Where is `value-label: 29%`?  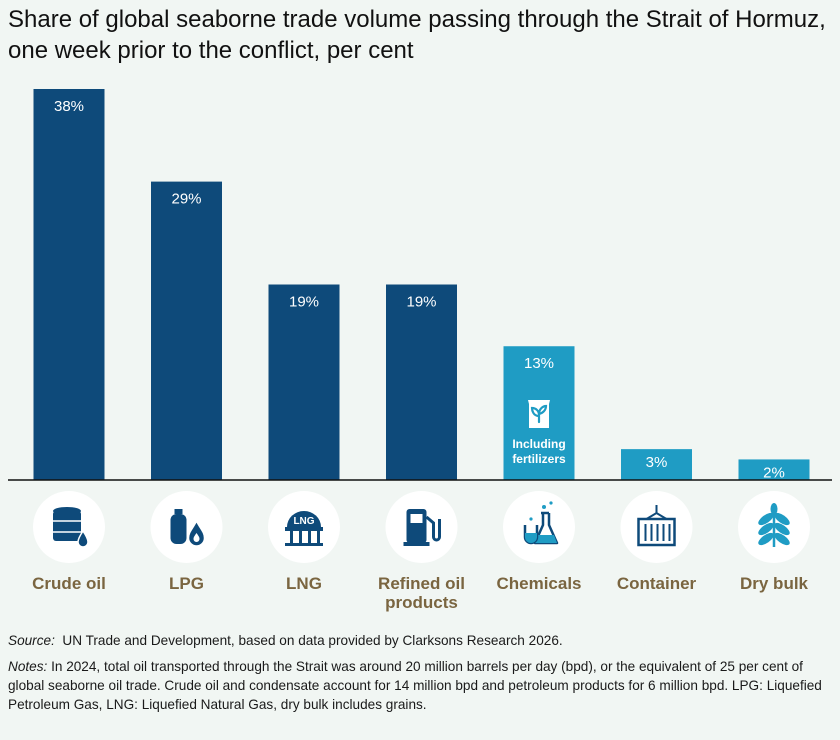 value-label: 29% is located at coordinates (186, 199).